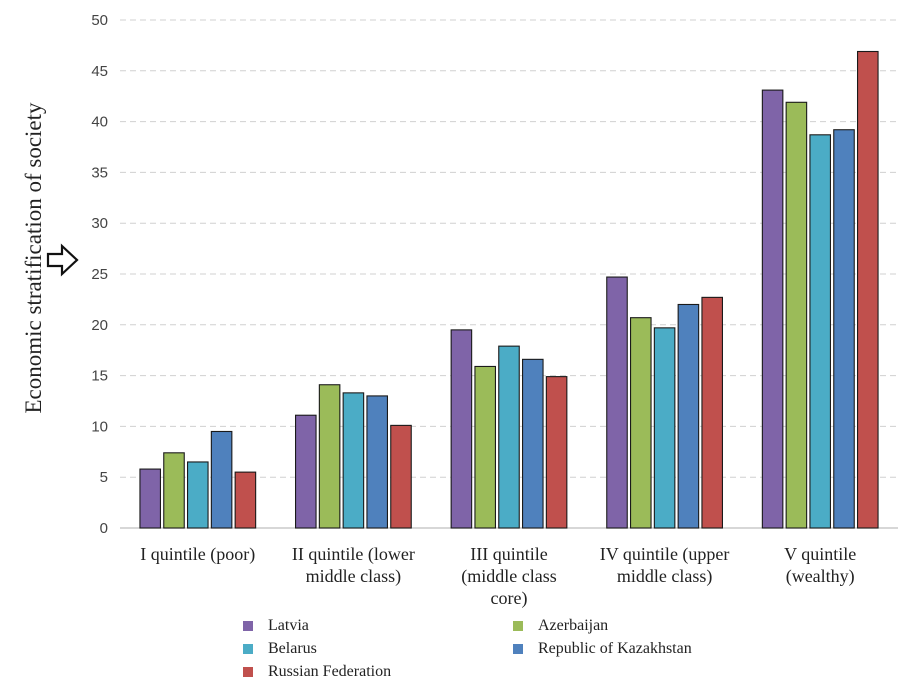  What do you see at coordinates (509, 576) in the screenshot?
I see `x-tick-label: III quintile (middle class core)` at bounding box center [509, 576].